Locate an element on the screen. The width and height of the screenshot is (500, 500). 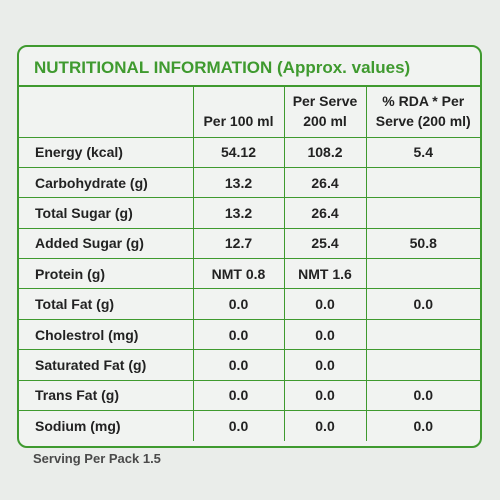
panel-title: NUTRITIONAL INFORMATION (Approx. values) is located at coordinates (249, 67).